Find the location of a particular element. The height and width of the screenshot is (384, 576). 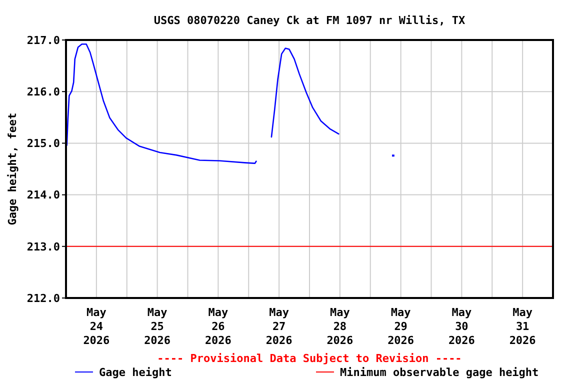

x-tick-label: May 31 2026 is located at coordinates (522, 326).